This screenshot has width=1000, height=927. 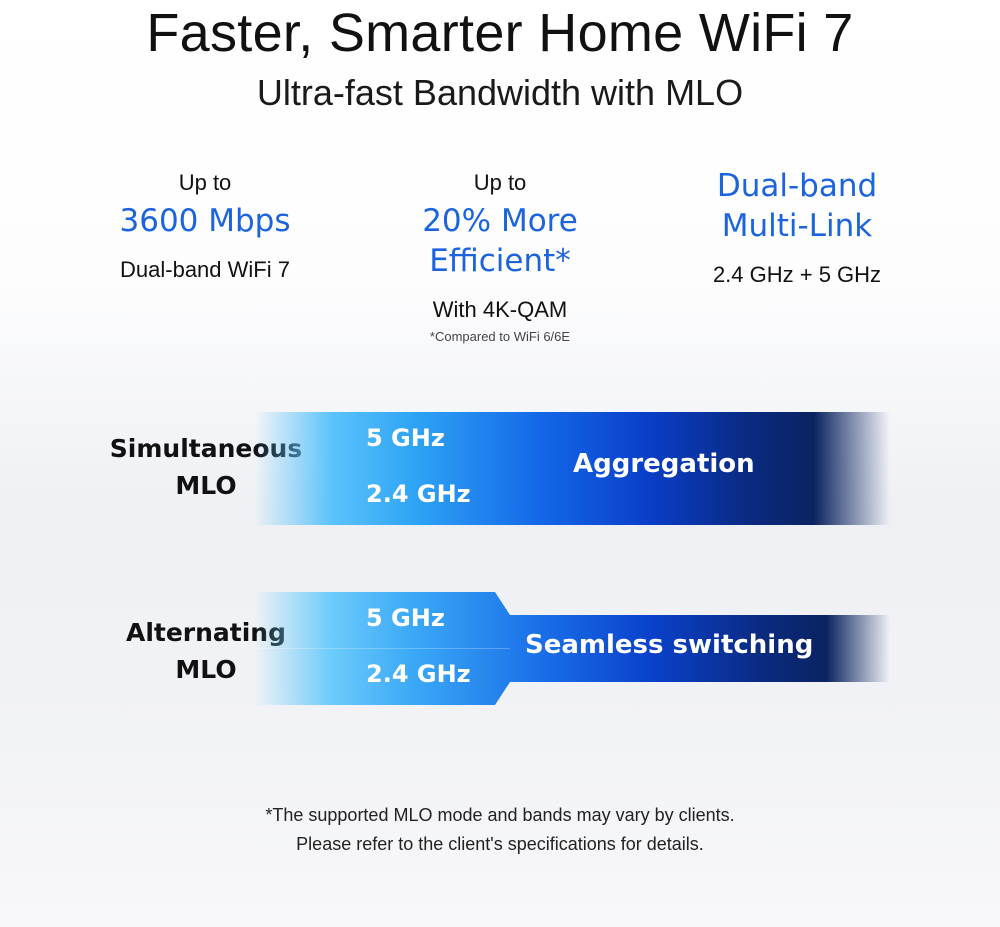 I want to click on page-subtitle: Ultra-fast Bandwidth with MLO, so click(x=500, y=92).